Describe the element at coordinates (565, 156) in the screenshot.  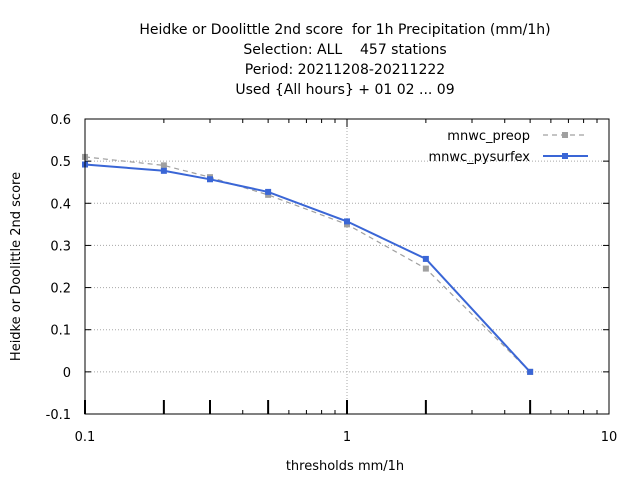
I see `legend-marker-mnwc_pysurfex` at that location.